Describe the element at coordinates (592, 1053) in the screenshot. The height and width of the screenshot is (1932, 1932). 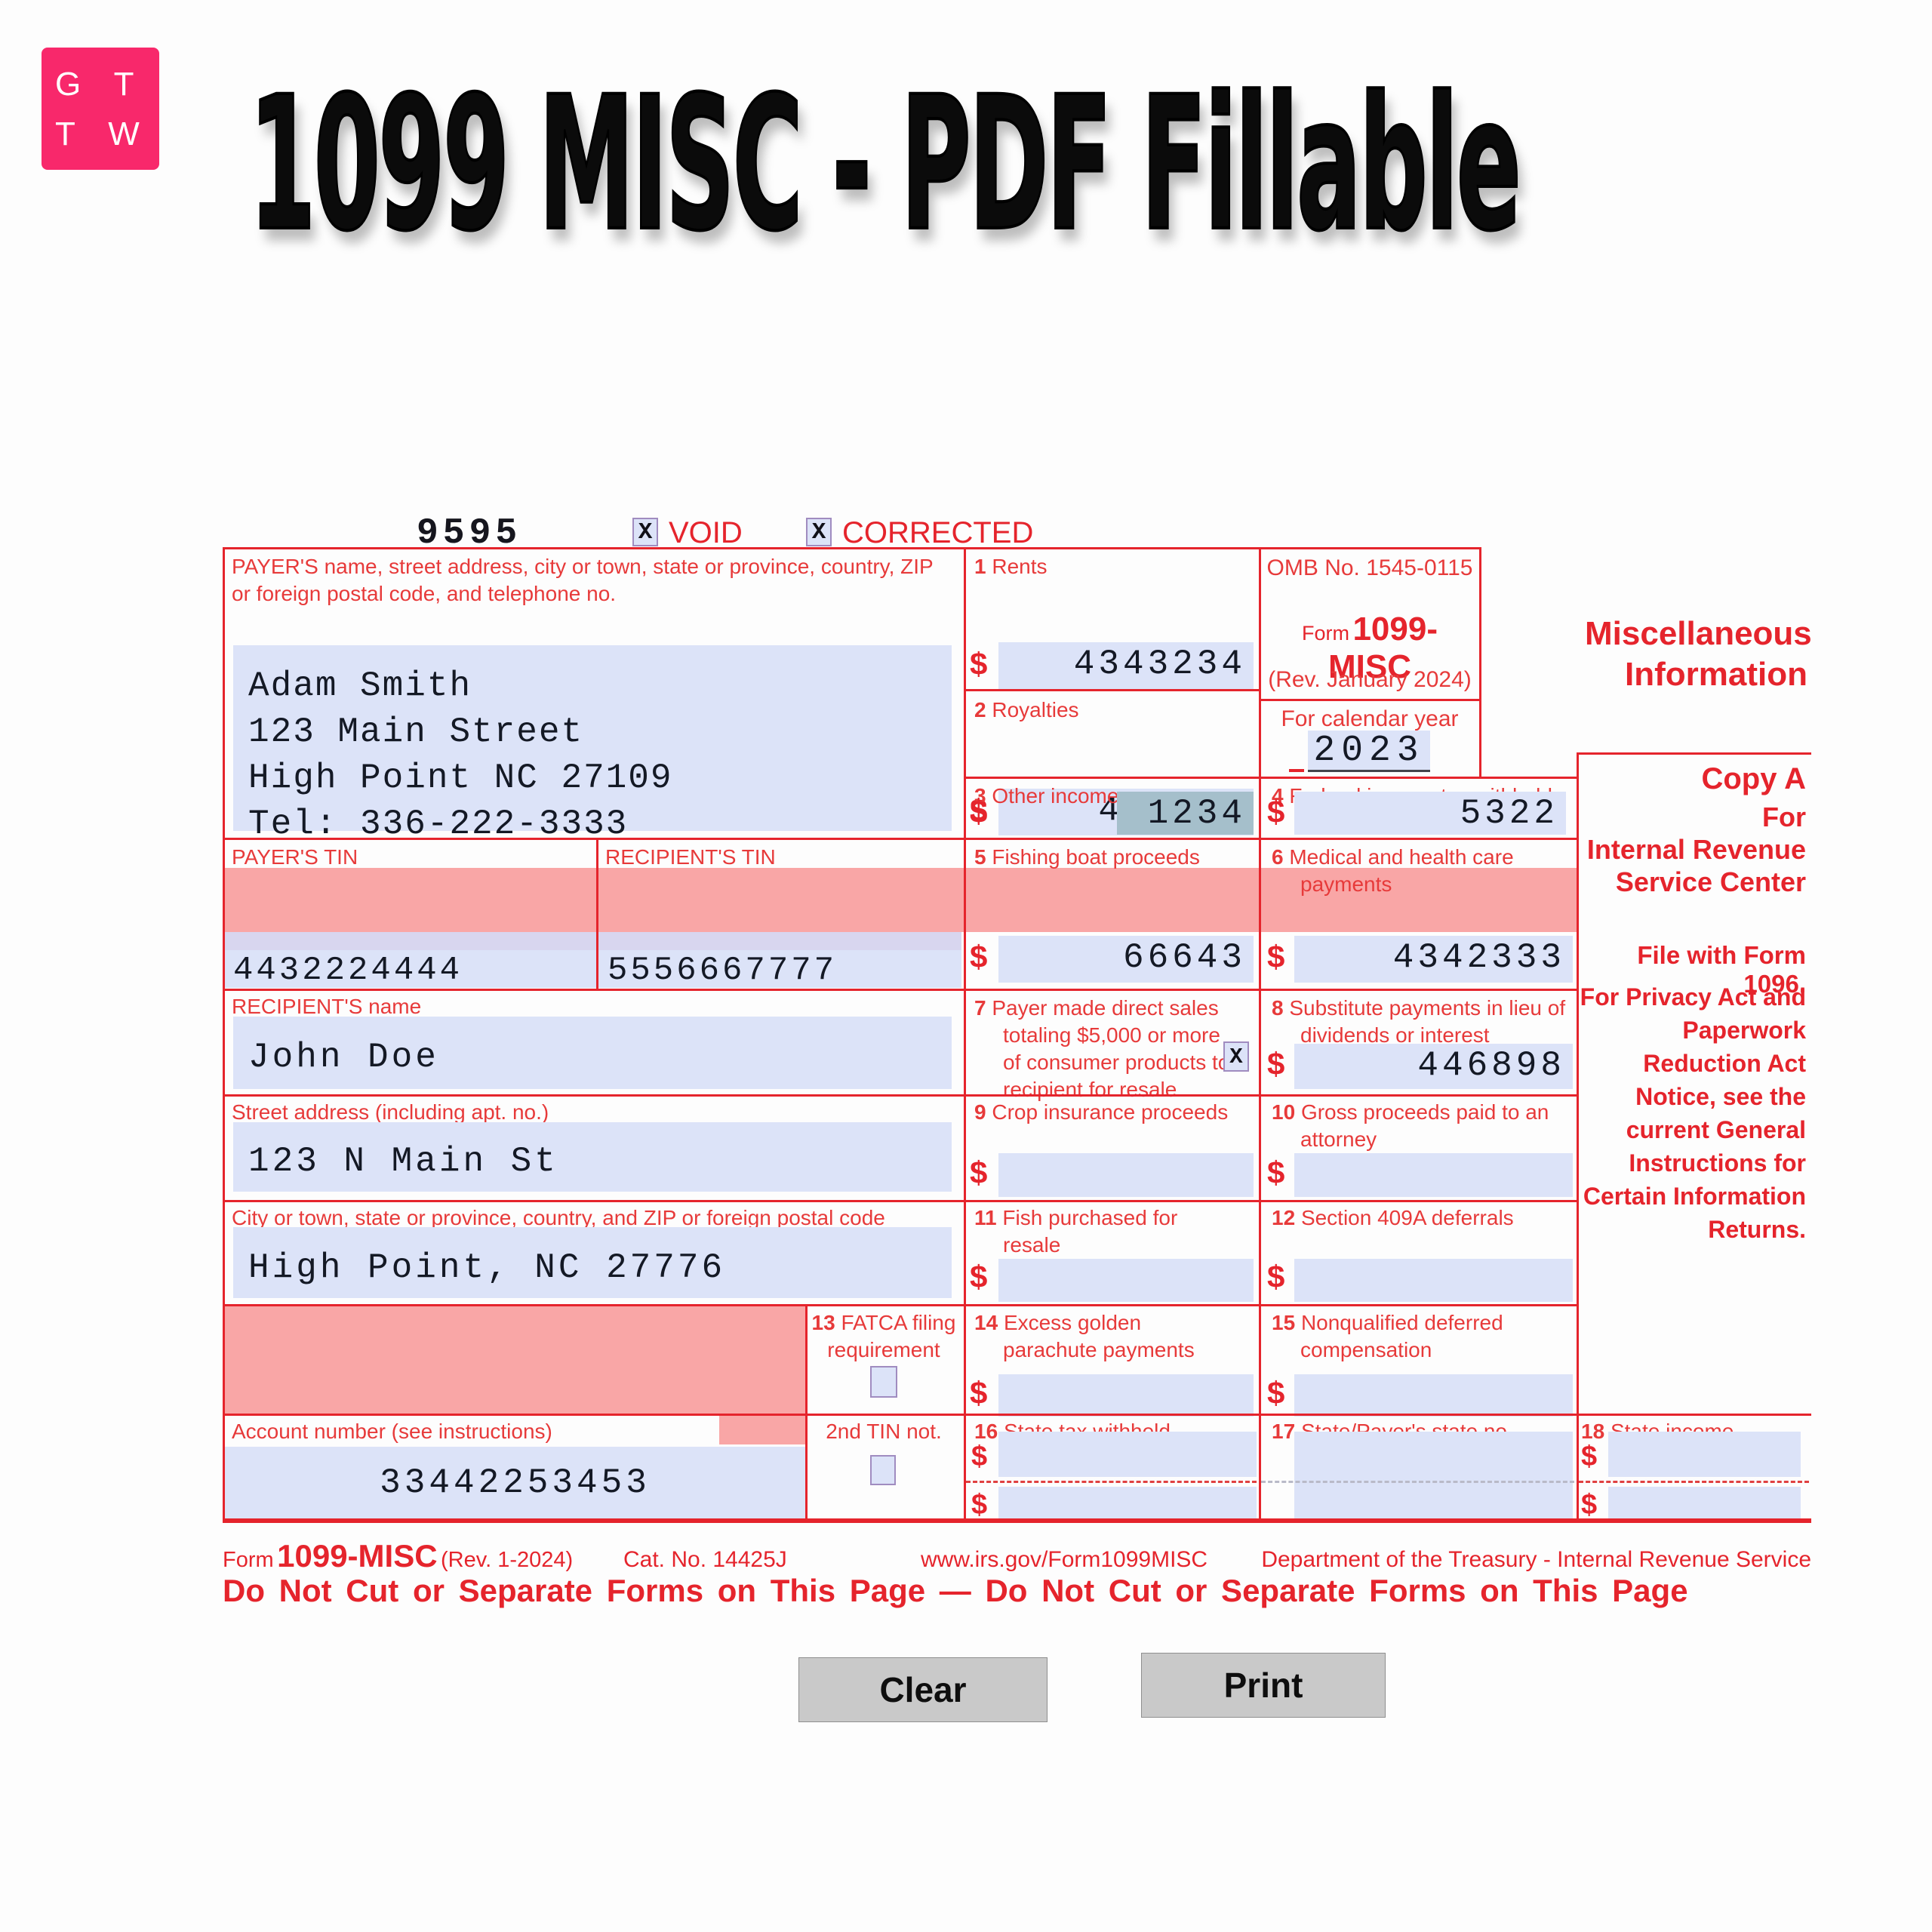
I see `recipient-name-field: John Doe` at that location.